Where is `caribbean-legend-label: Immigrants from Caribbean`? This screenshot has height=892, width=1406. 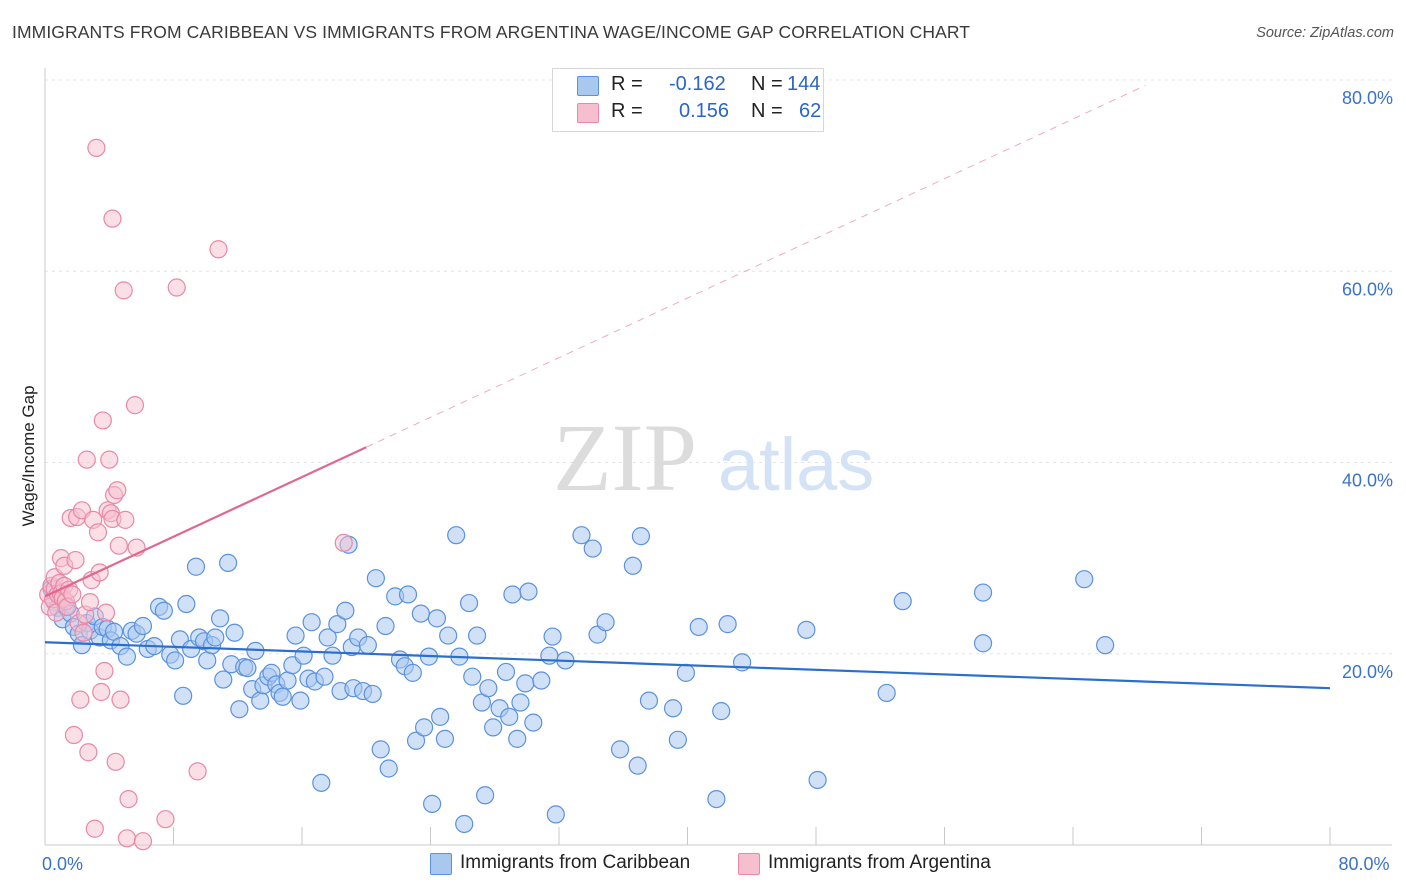 caribbean-legend-label: Immigrants from Caribbean is located at coordinates (575, 862).